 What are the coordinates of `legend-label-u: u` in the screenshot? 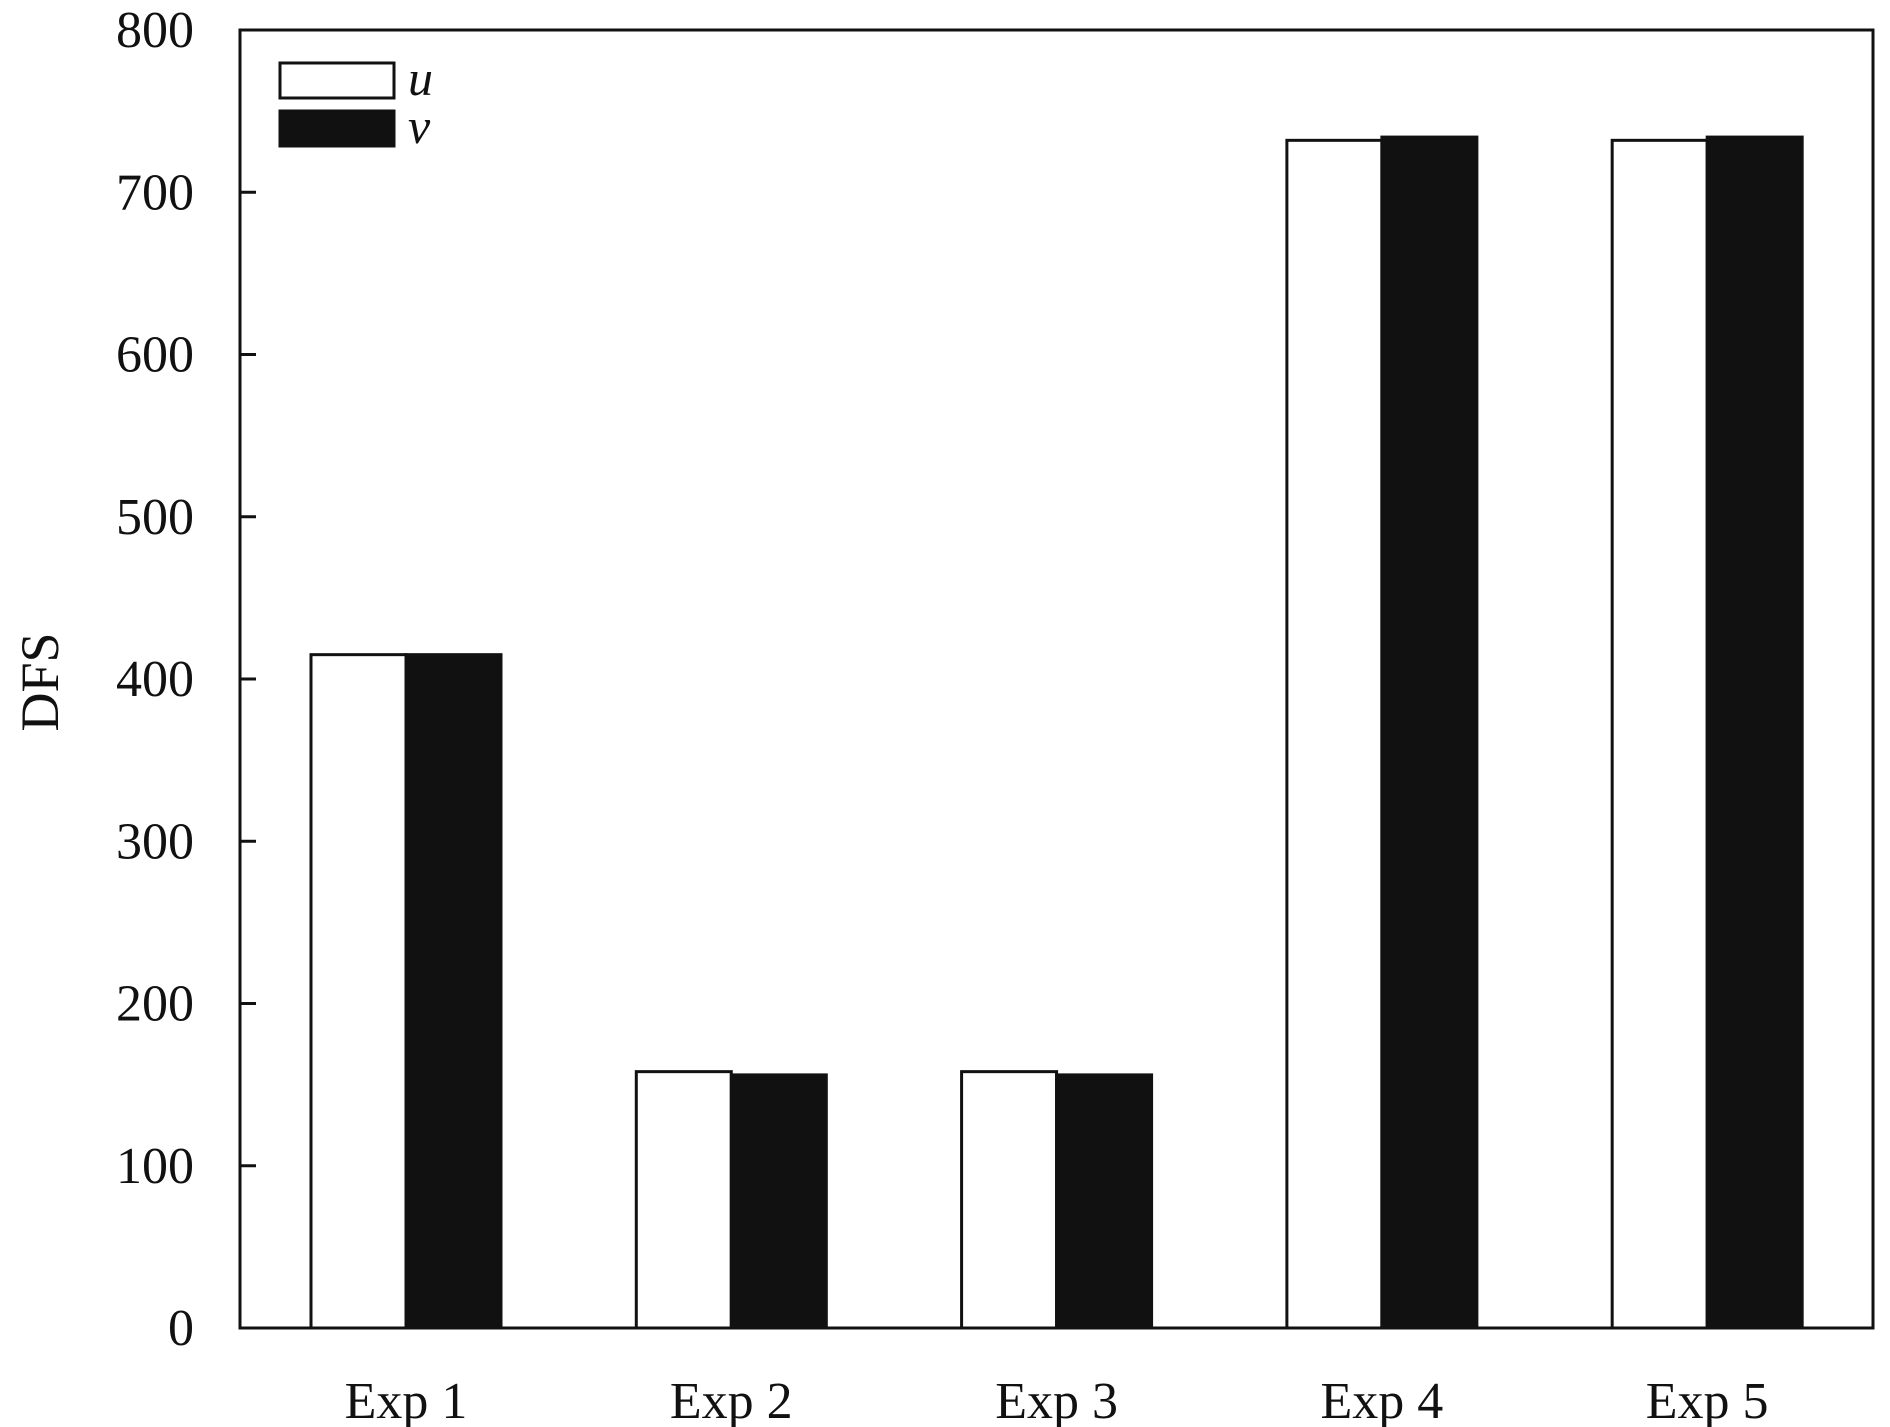 It's located at (420, 78).